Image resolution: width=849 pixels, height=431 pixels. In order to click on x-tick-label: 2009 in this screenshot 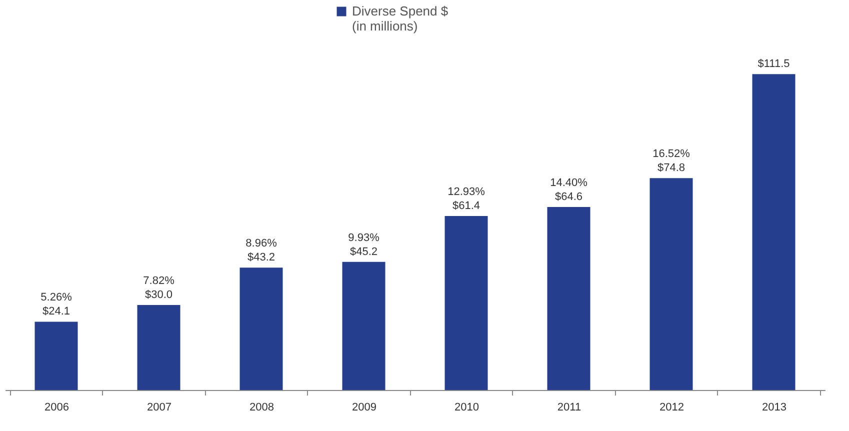, I will do `click(364, 408)`.